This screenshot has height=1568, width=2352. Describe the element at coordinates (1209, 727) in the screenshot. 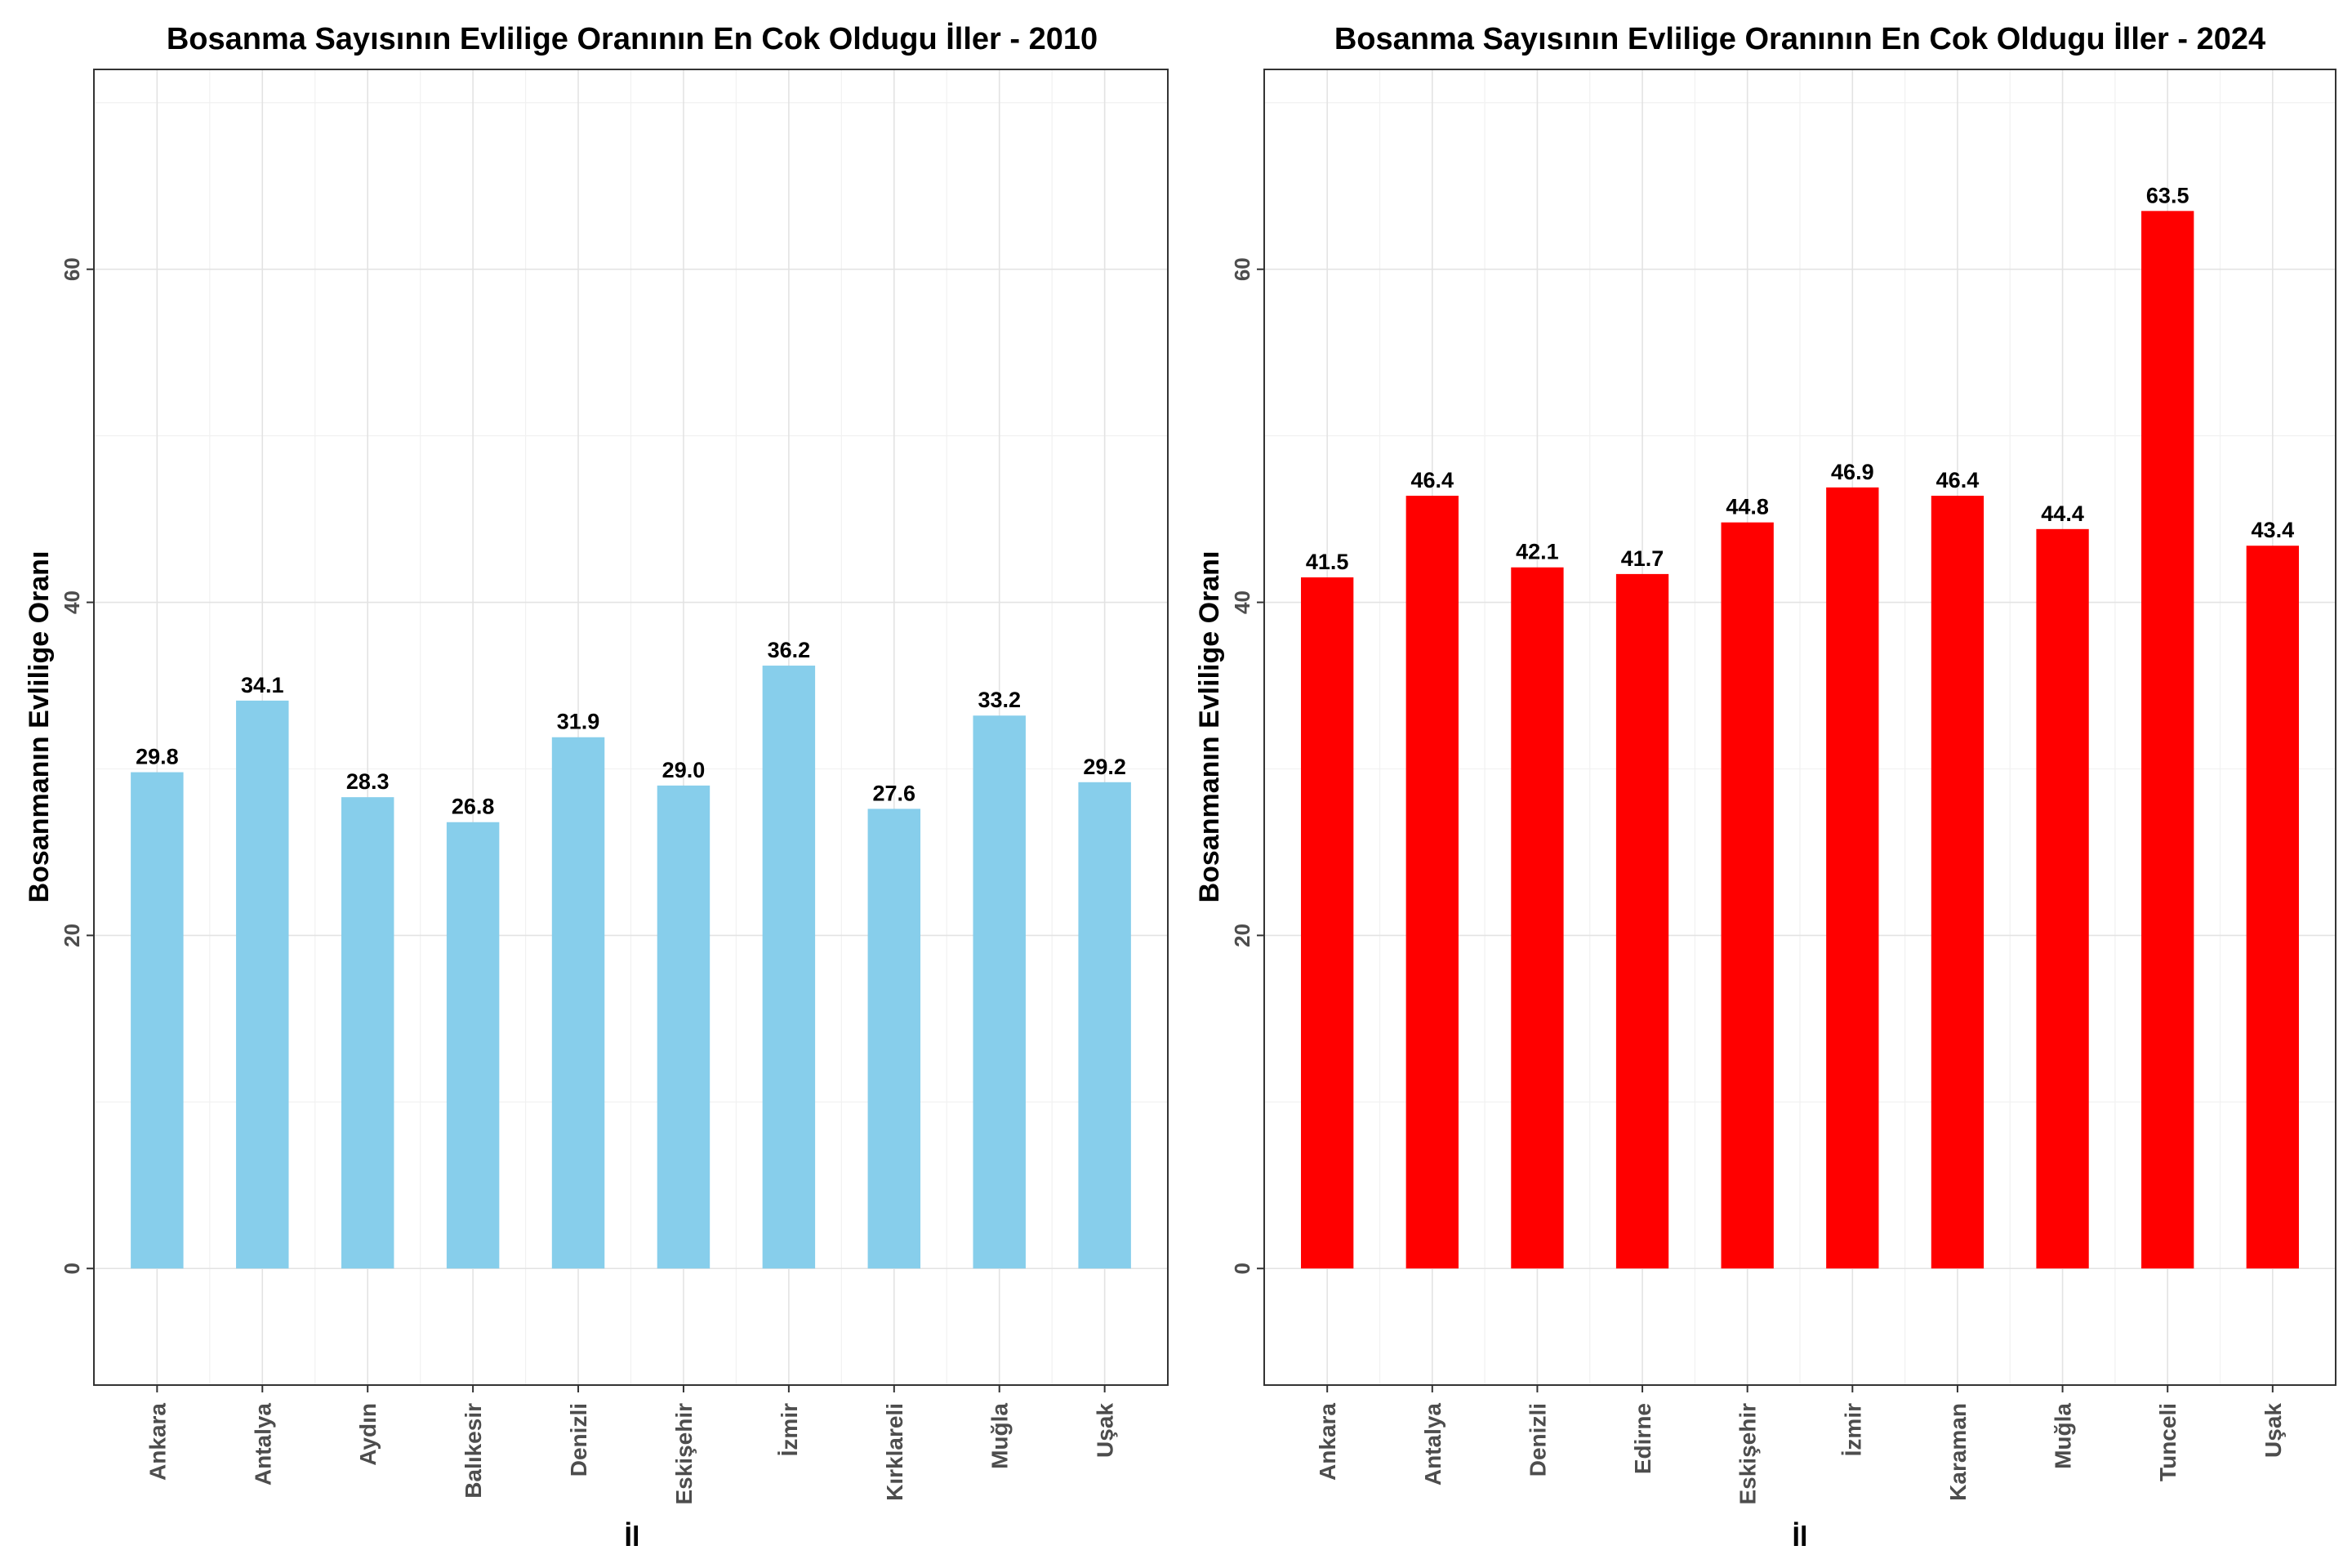

I see `y-axis-title-2024: Bosanmanın Evlilige Oranı` at that location.